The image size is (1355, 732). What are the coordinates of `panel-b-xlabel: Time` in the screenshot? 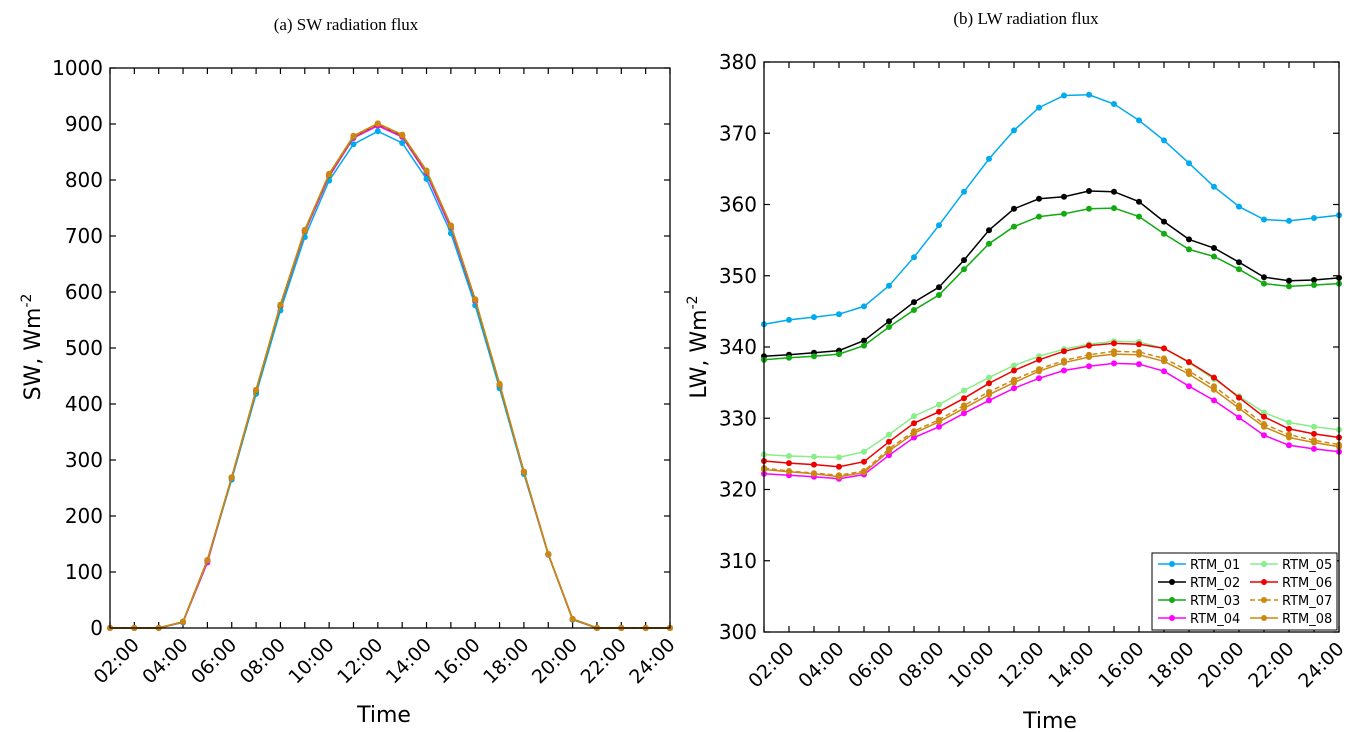 It's located at (1049, 720).